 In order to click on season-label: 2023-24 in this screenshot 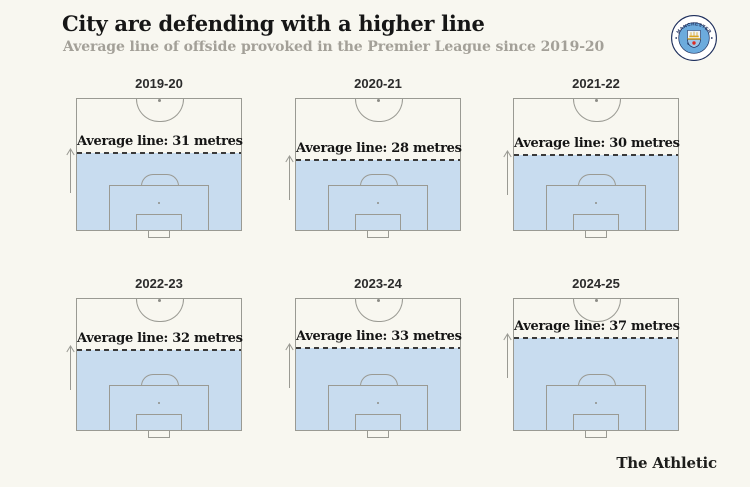, I will do `click(378, 283)`.